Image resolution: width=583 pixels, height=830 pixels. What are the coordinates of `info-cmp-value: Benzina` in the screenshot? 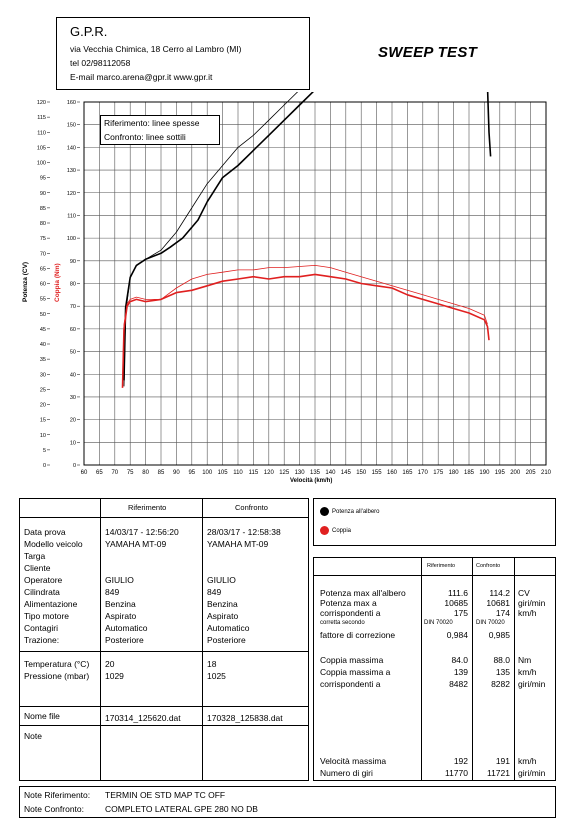 It's located at (222, 604).